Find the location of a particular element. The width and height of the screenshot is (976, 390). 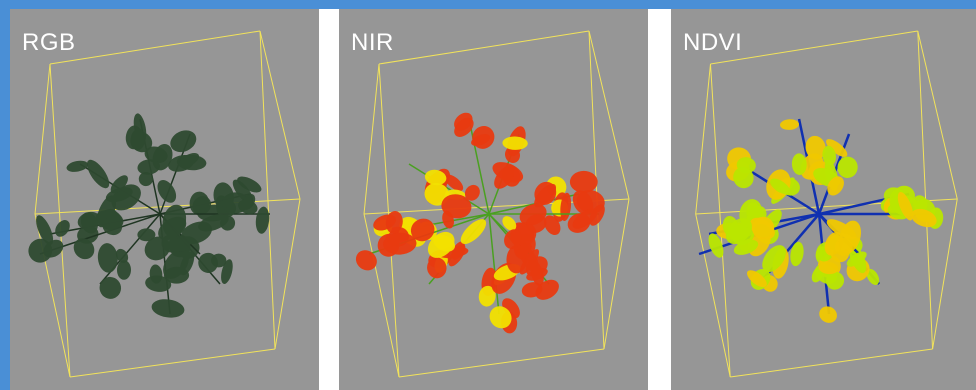

panel-label-nir: NIR is located at coordinates (372, 42).